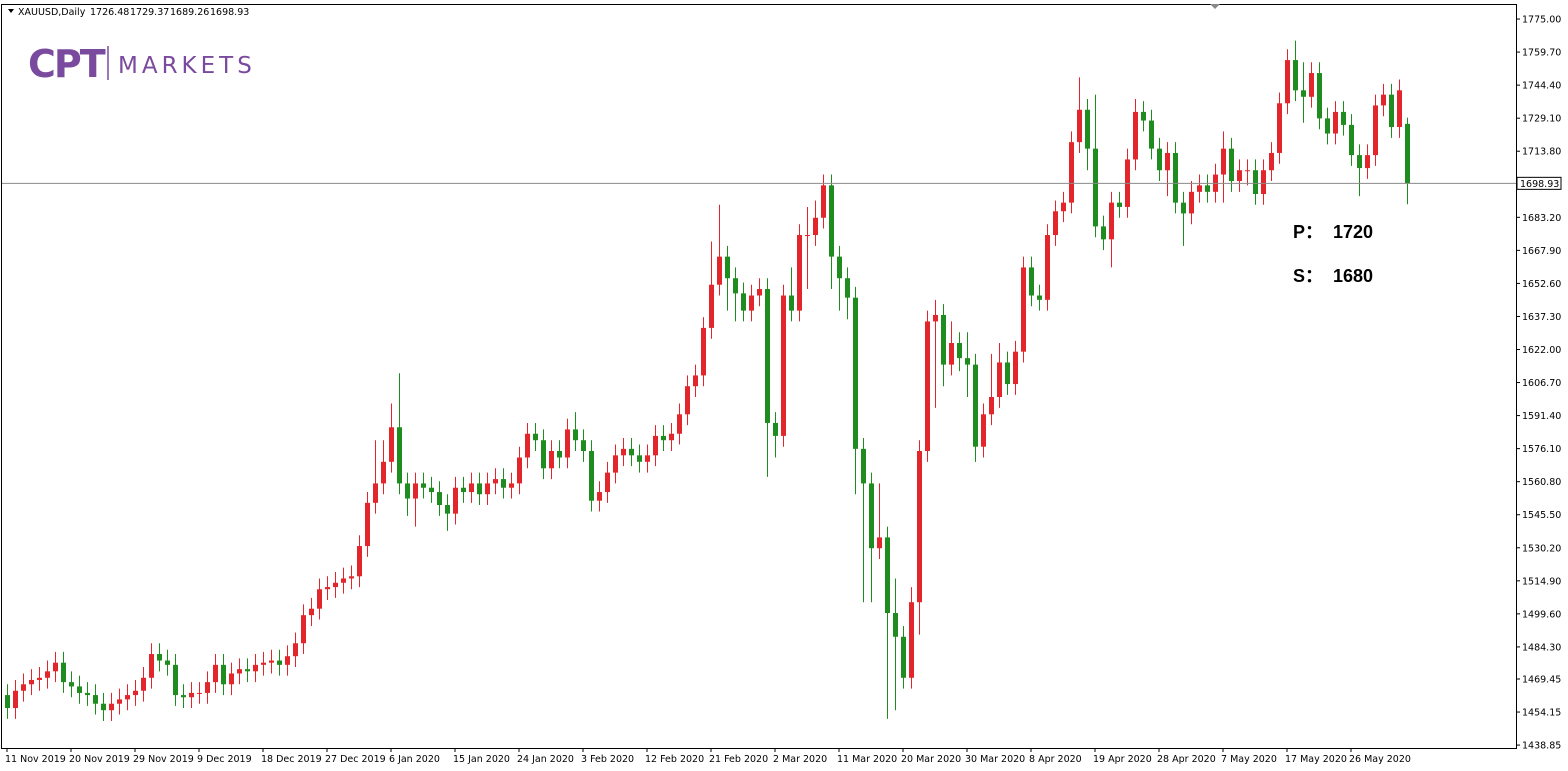 Image resolution: width=1568 pixels, height=771 pixels. I want to click on y-tick-label: 1775.00, so click(1541, 20).